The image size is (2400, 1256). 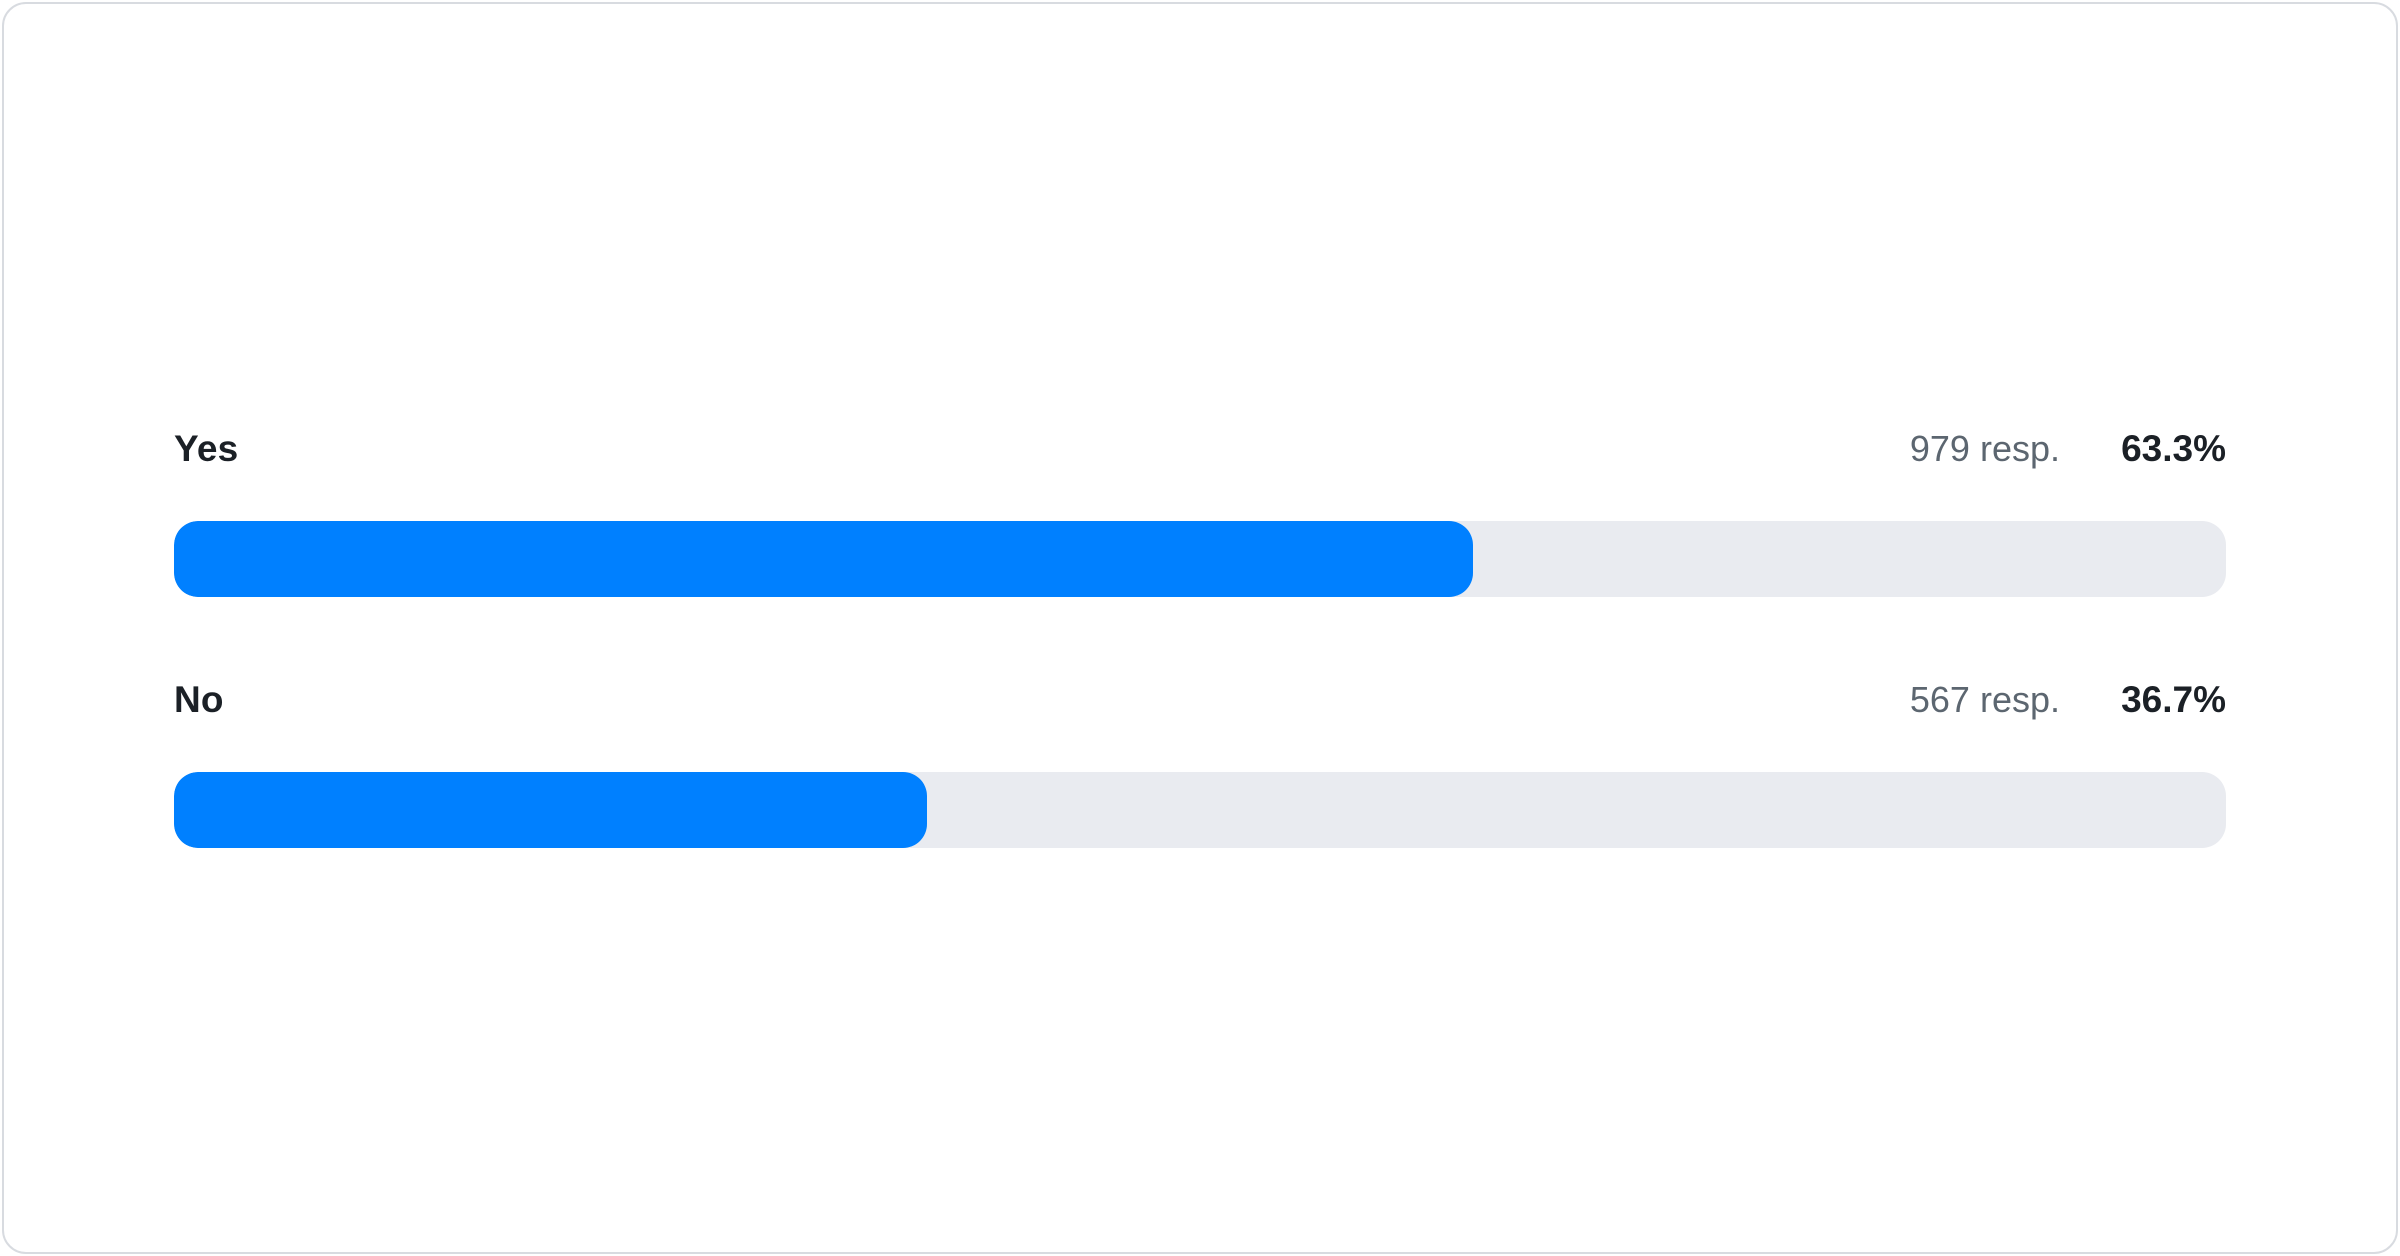 I want to click on poll-option-yes: Yes 979 resp. 63.3%, so click(x=1200, y=511).